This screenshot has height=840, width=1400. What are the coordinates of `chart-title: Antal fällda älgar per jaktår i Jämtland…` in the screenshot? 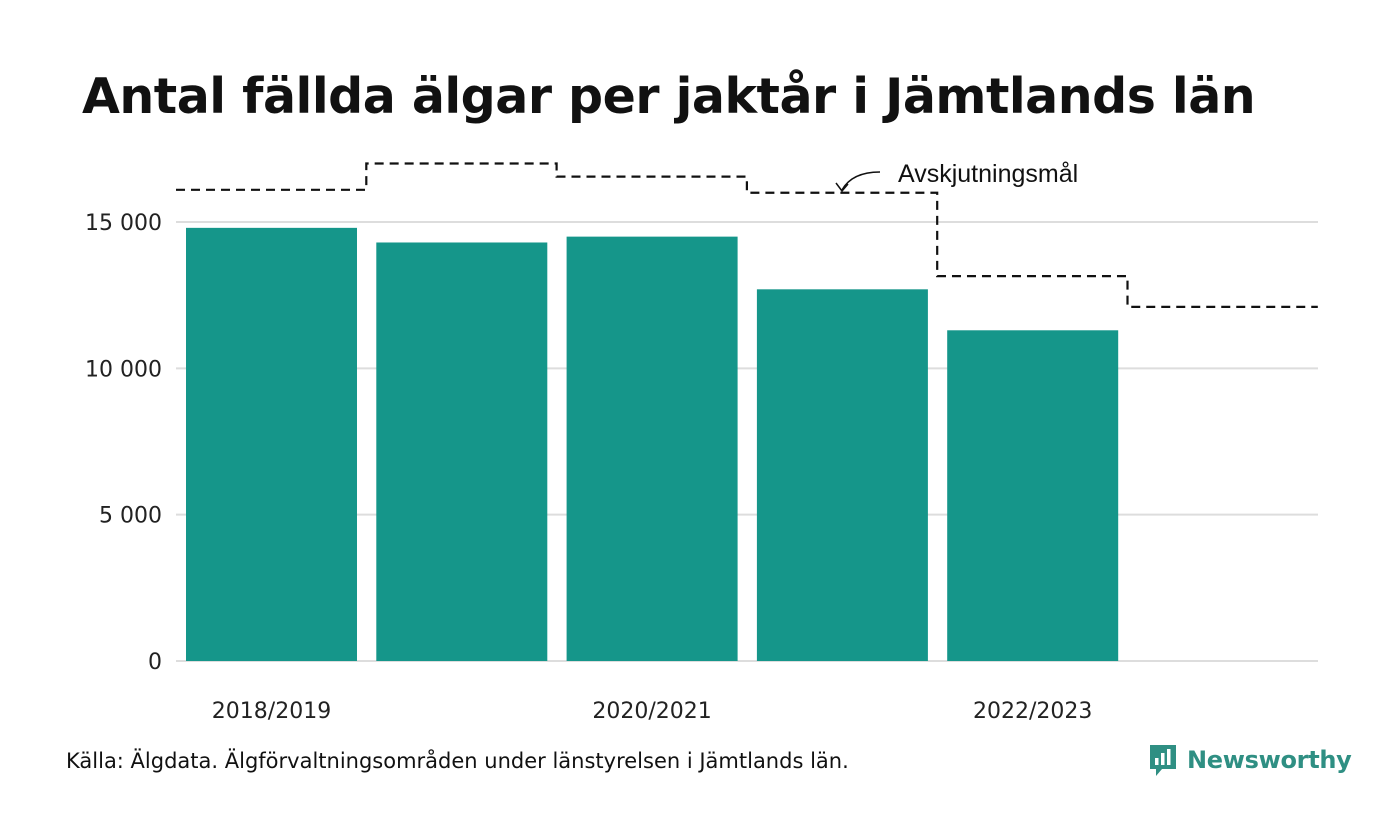 It's located at (669, 96).